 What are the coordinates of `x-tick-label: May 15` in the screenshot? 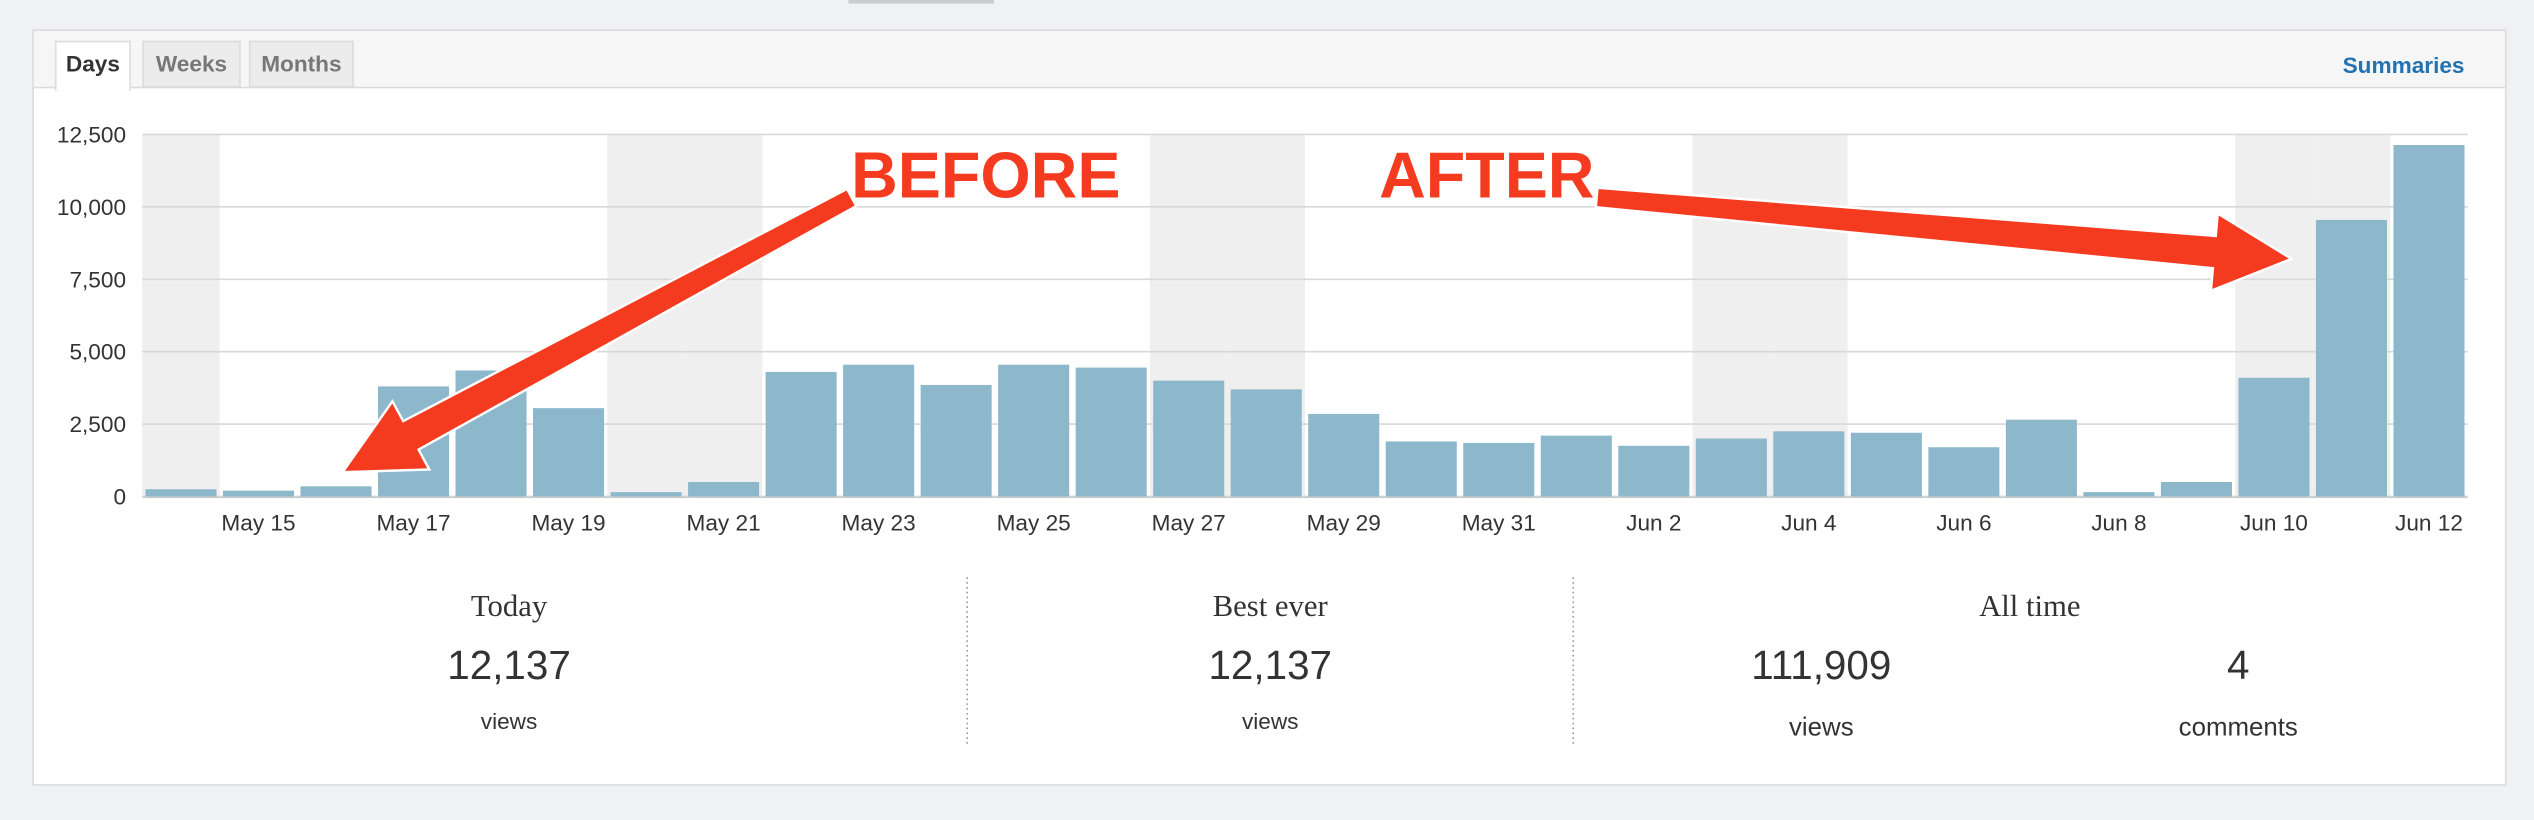 It's located at (258, 522).